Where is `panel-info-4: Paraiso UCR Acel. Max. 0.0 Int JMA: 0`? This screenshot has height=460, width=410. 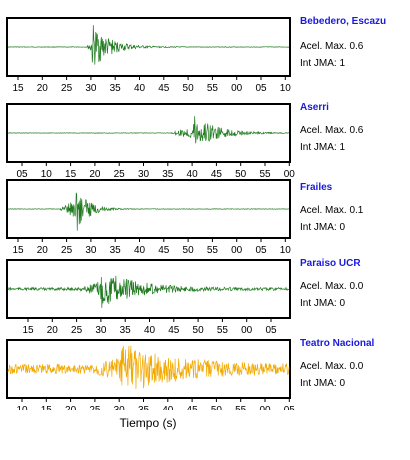 panel-info-4: Paraiso UCR Acel. Max. 0.0 Int JMA: 0 is located at coordinates (354, 283).